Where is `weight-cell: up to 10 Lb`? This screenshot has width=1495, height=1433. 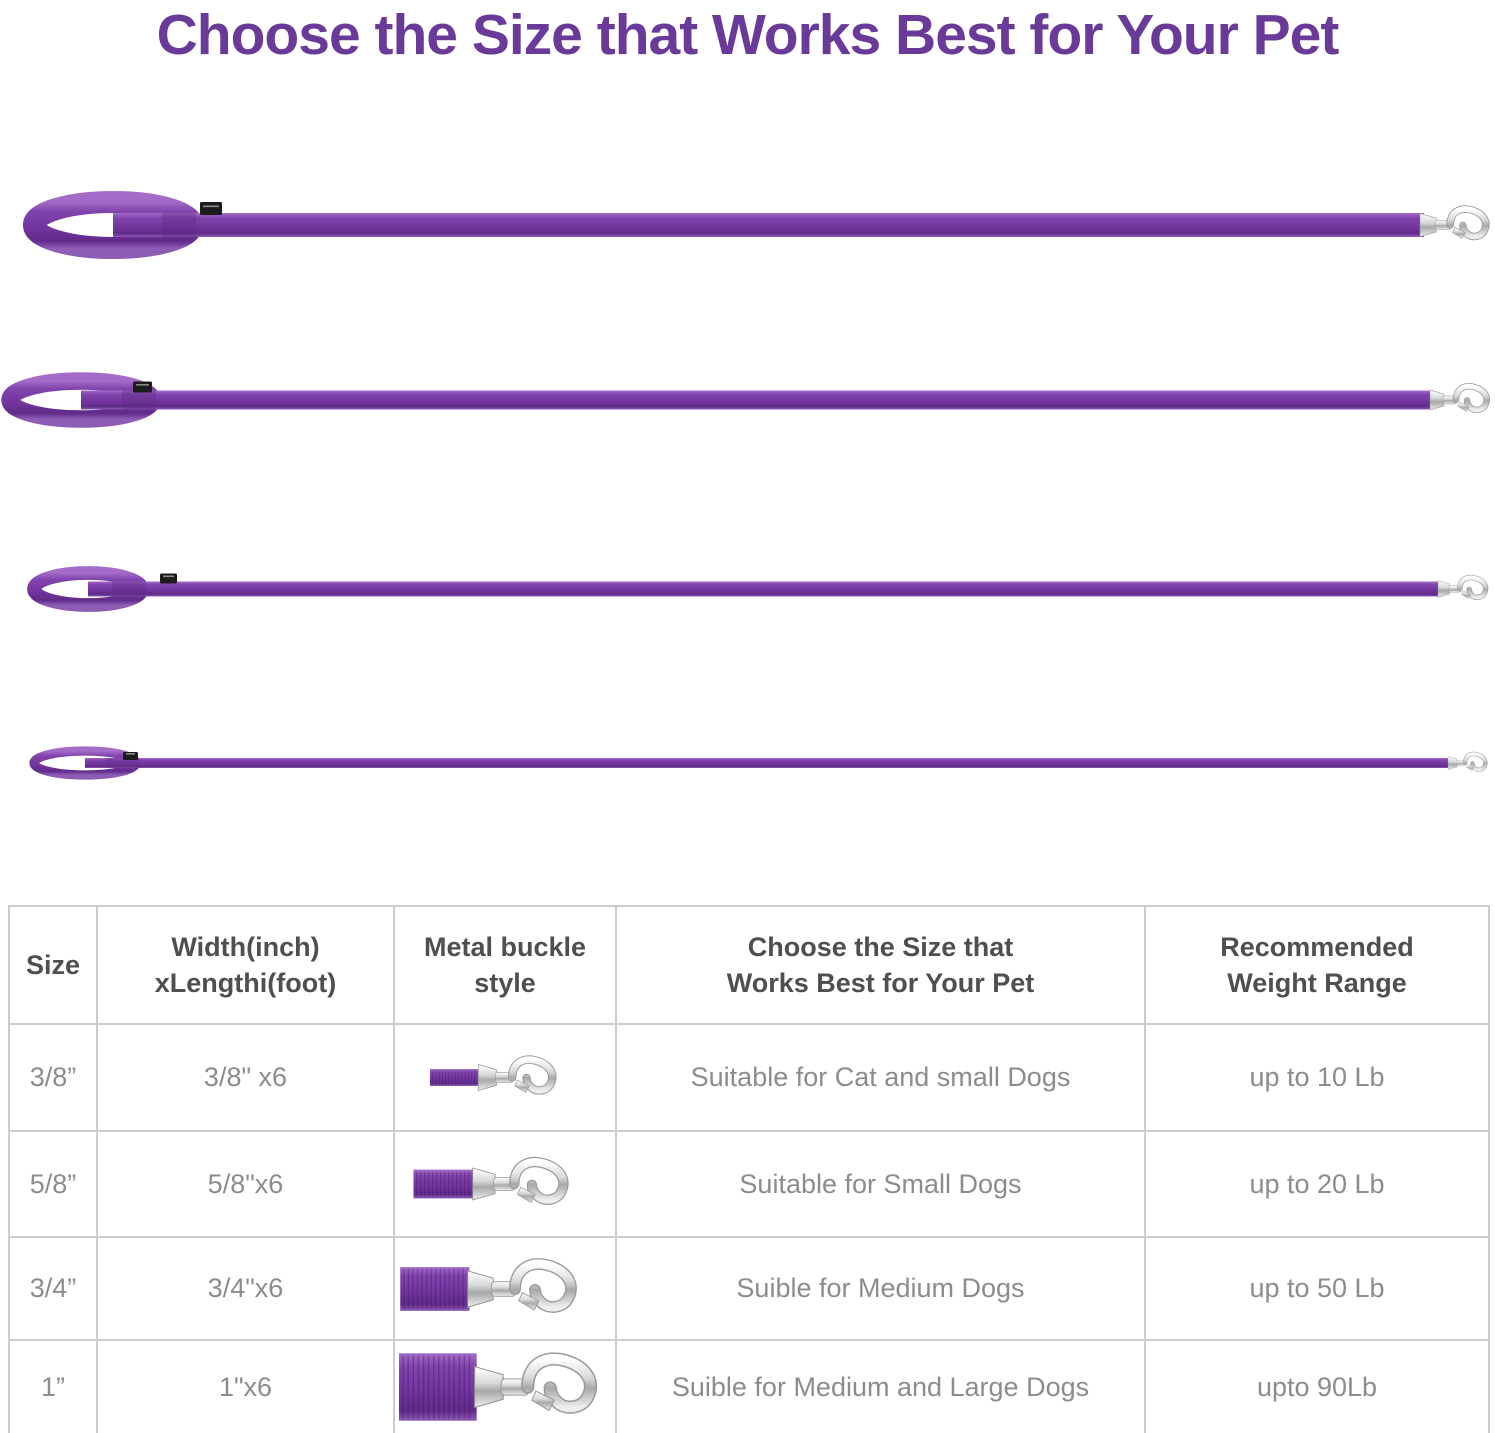 weight-cell: up to 10 Lb is located at coordinates (1317, 1077).